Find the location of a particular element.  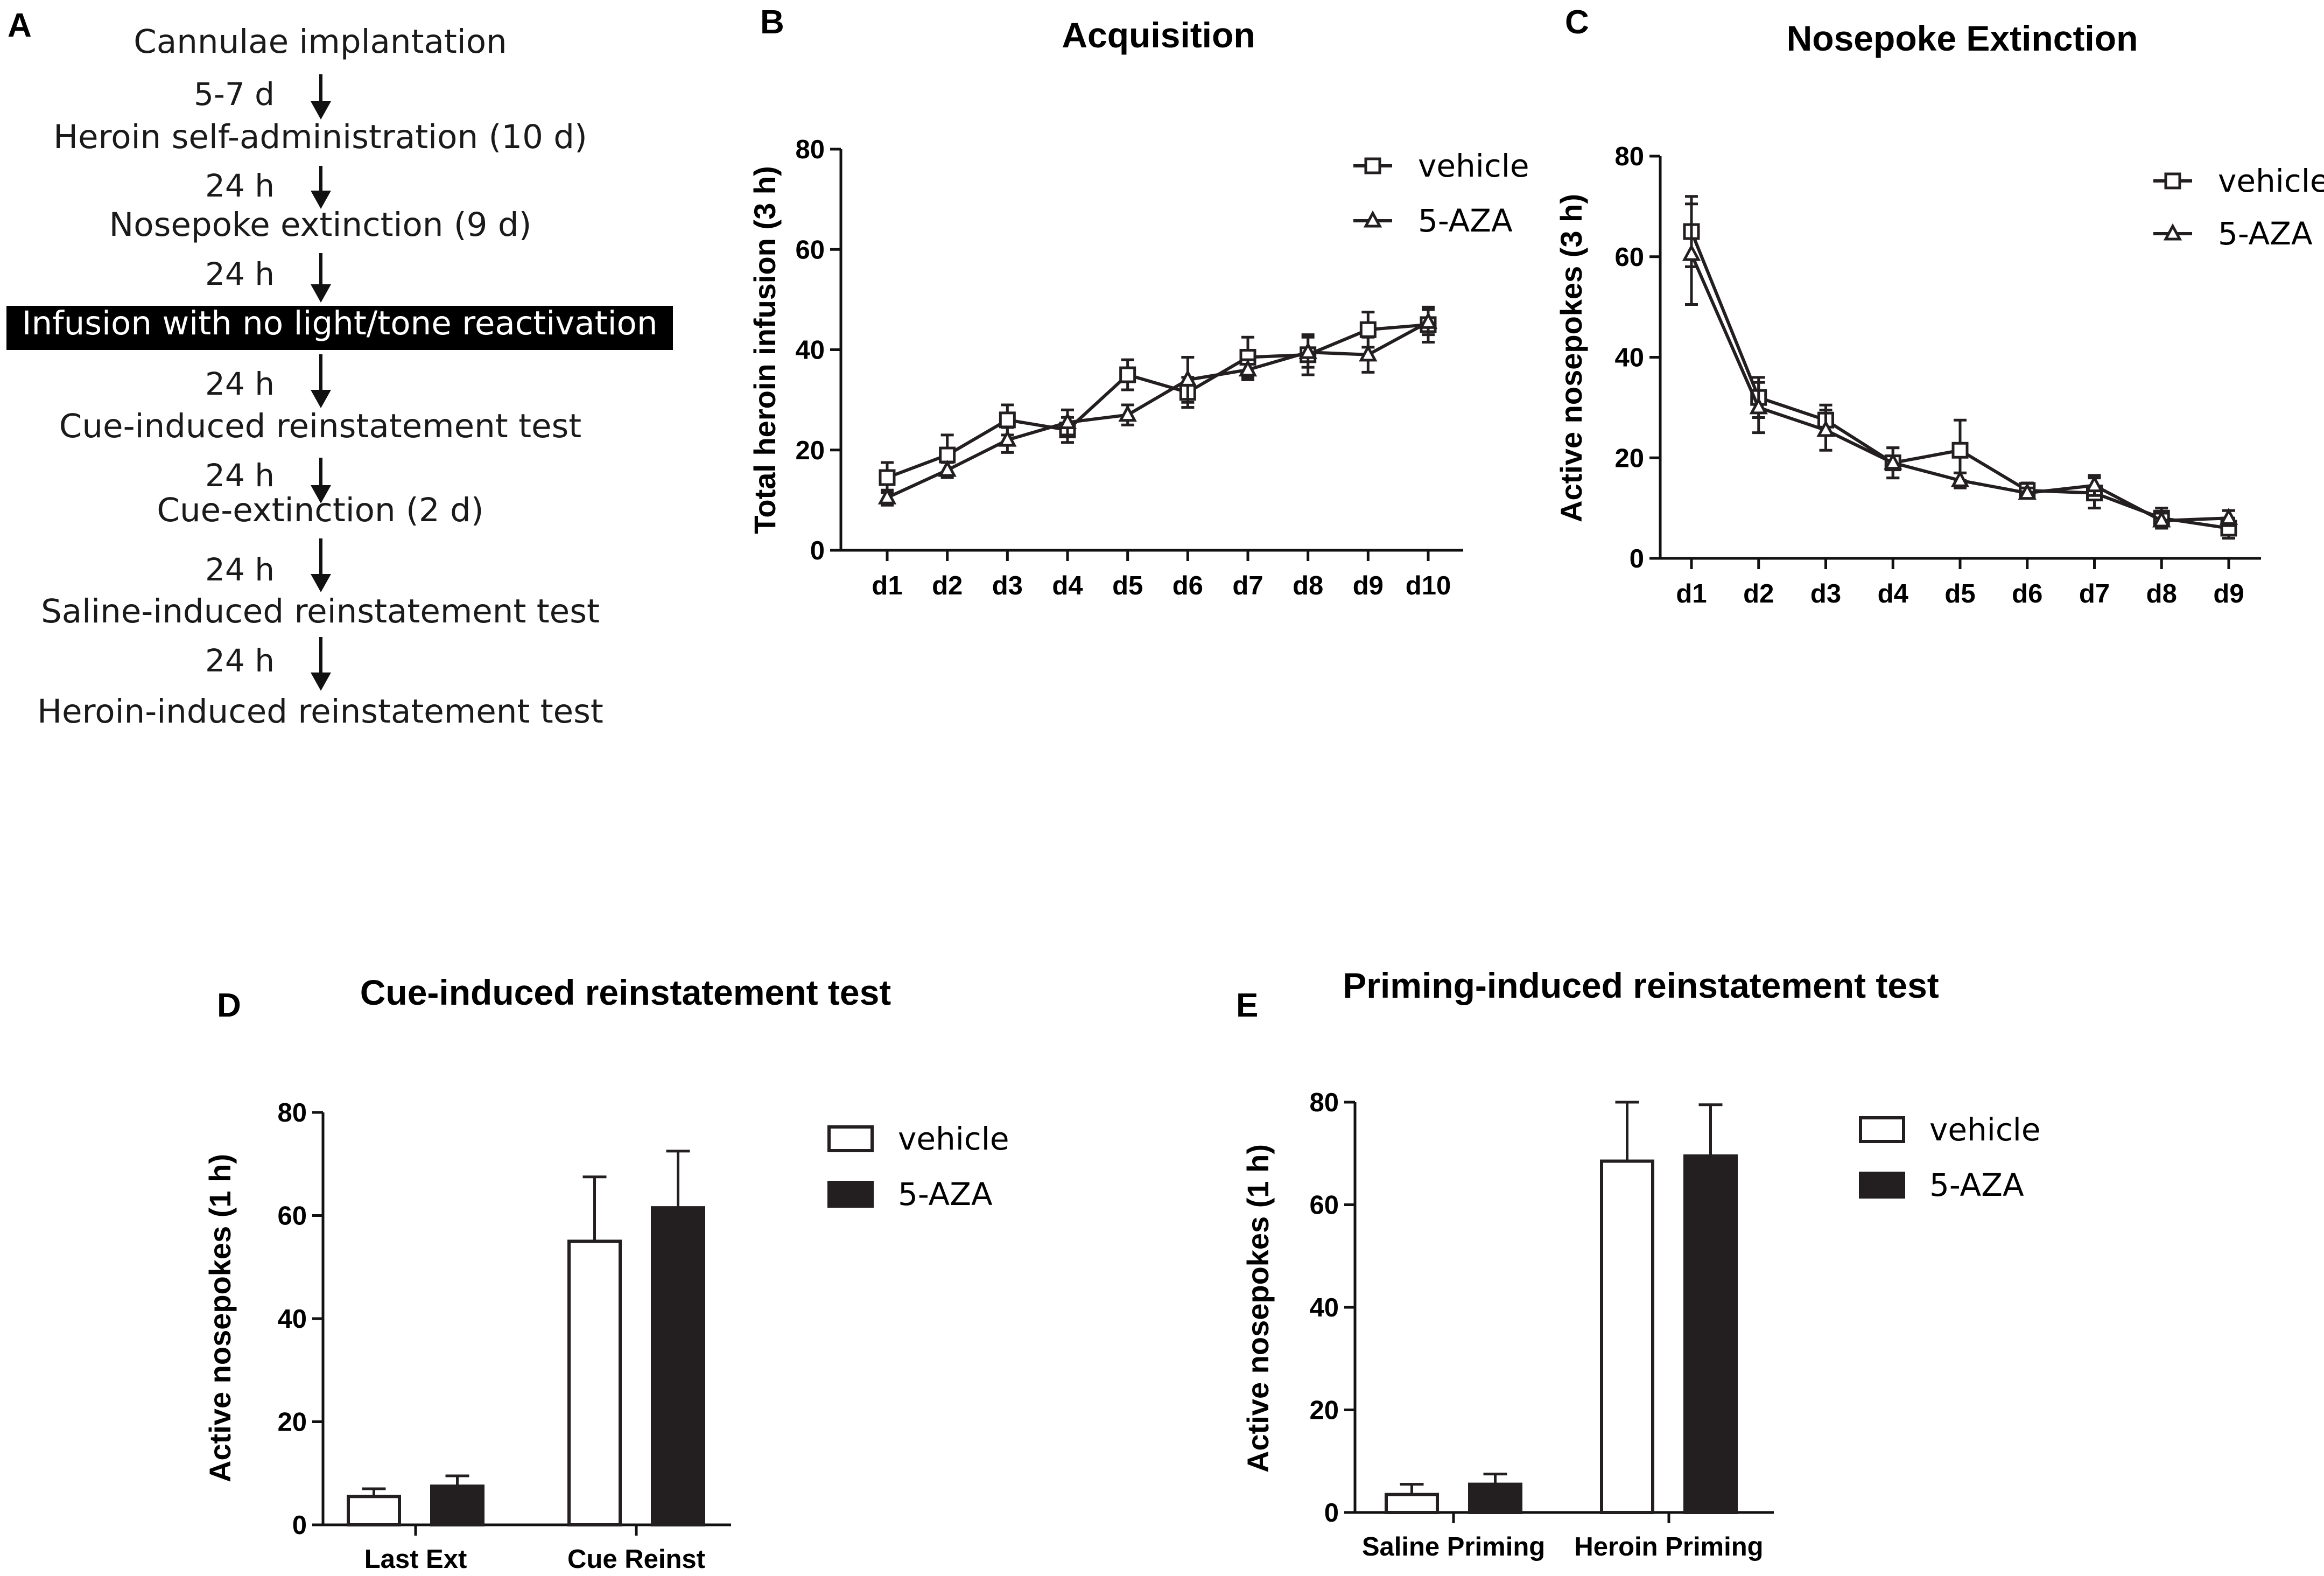

chart-title: Cue-induced reinstatement test is located at coordinates (625, 992).